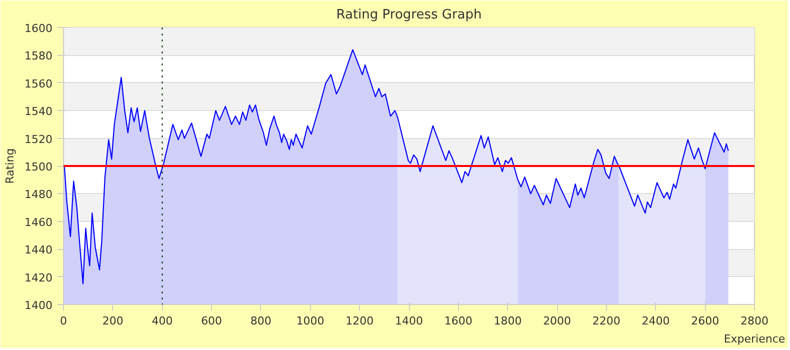  I want to click on x-tick-label: 200, so click(113, 321).